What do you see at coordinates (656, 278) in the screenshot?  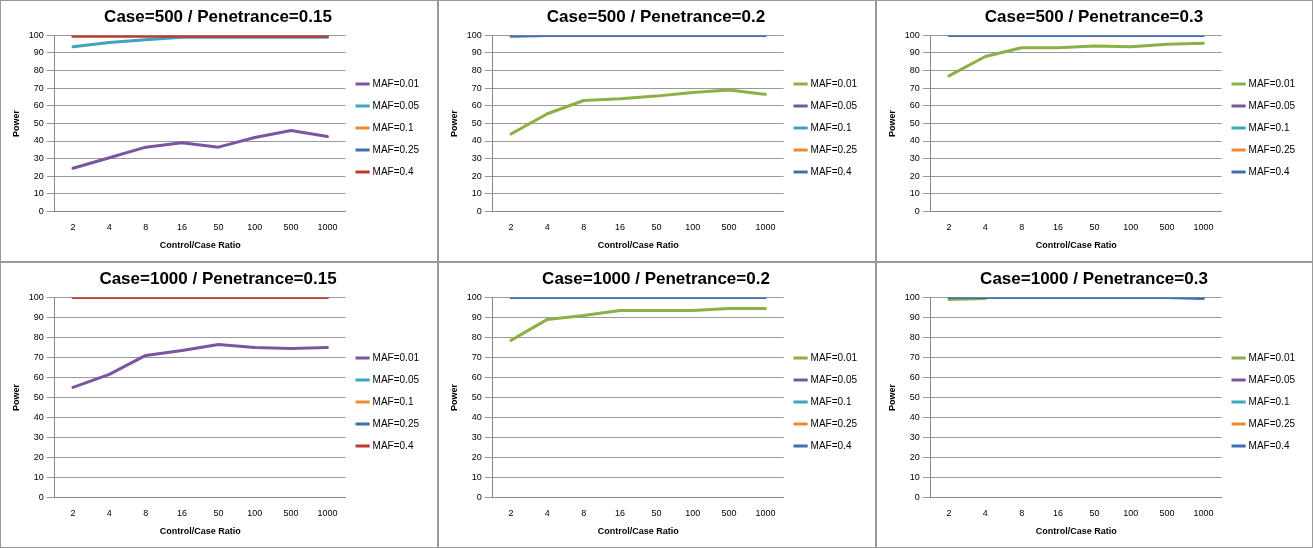 I see `chart-title: Case=1000 / Penetrance=0.2` at bounding box center [656, 278].